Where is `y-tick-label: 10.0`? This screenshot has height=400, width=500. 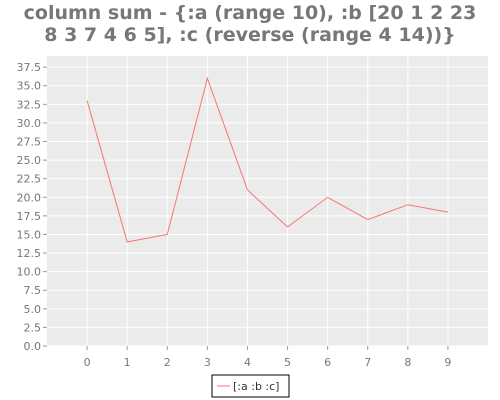 y-tick-label: 10.0 is located at coordinates (29, 272).